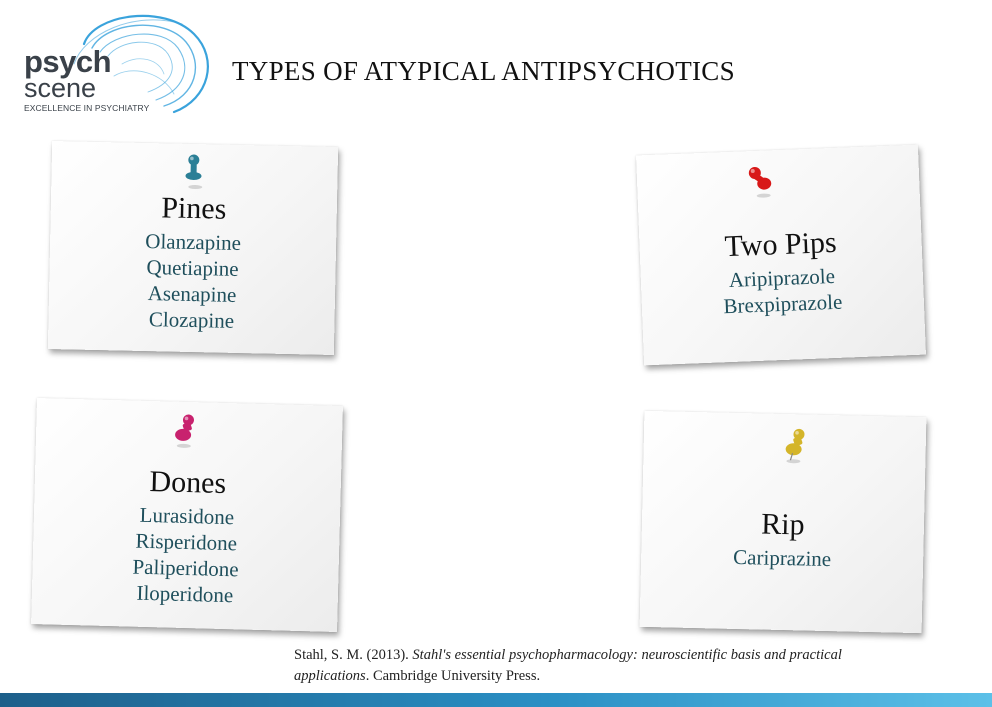 The width and height of the screenshot is (992, 707). I want to click on note-two-pips: Two Pips Aripiprazole Brexpiprazole, so click(781, 255).